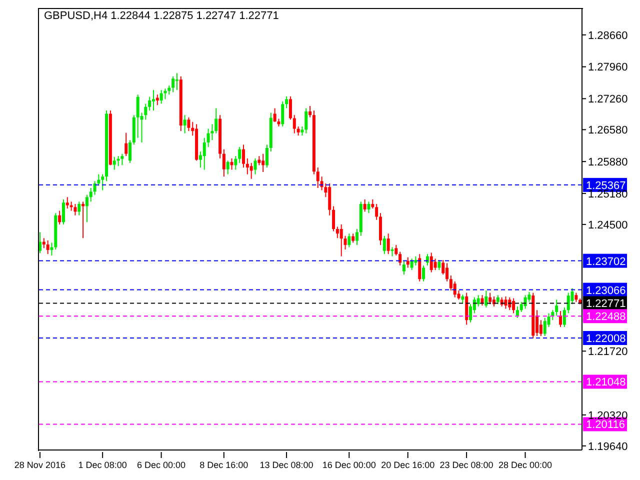 This screenshot has width=640, height=480. What do you see at coordinates (349, 465) in the screenshot?
I see `x-tick-label: 16 Dec 00:00` at bounding box center [349, 465].